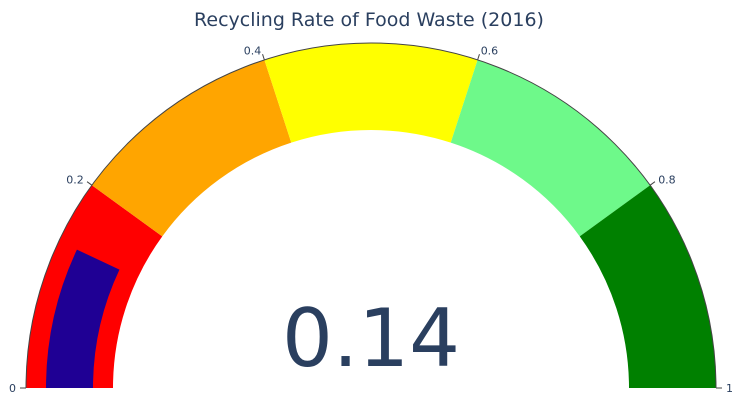 This screenshot has width=738, height=400. I want to click on gauge-tick-label: 0, so click(12, 388).